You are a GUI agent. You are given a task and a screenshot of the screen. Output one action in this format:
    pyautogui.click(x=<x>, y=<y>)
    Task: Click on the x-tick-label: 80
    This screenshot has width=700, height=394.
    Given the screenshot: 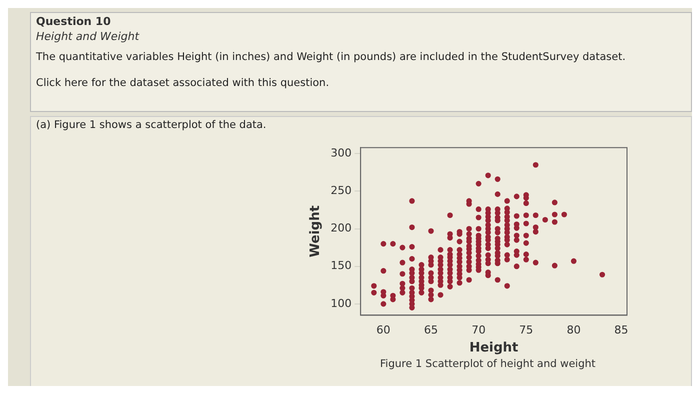 What is the action you would take?
    pyautogui.click(x=573, y=330)
    